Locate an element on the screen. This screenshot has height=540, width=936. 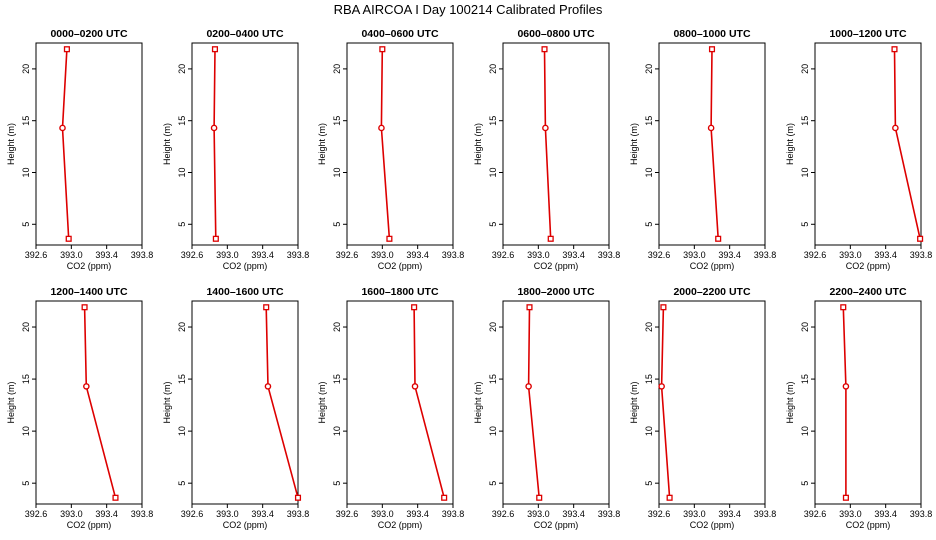
panel-title: 2000–2200 UTC is located at coordinates (711, 292).